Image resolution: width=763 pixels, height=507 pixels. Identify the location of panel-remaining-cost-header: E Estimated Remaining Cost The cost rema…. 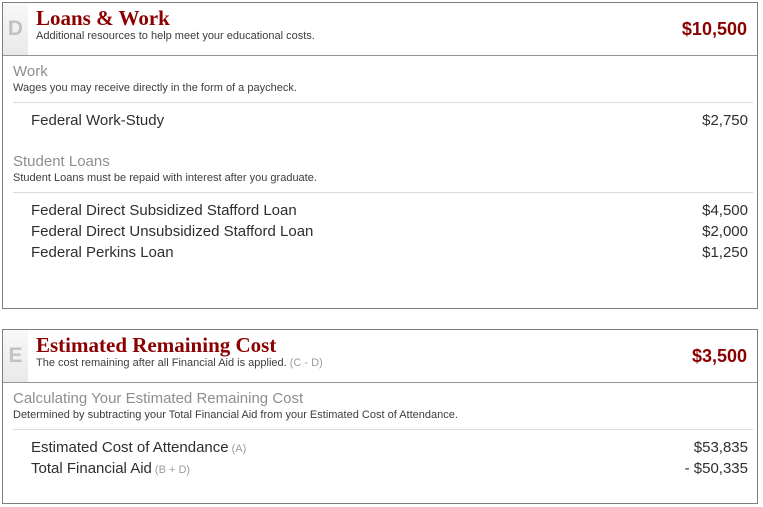
(380, 356).